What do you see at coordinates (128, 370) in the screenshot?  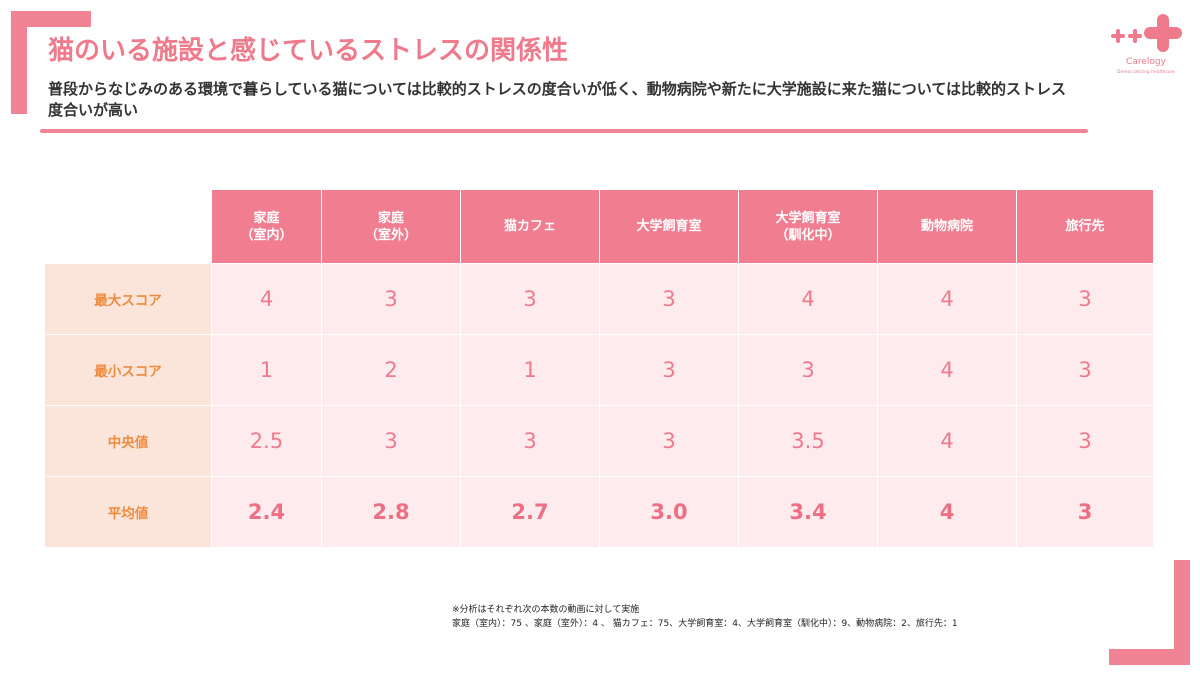 I see `row-label-min-score: 最小スコア` at bounding box center [128, 370].